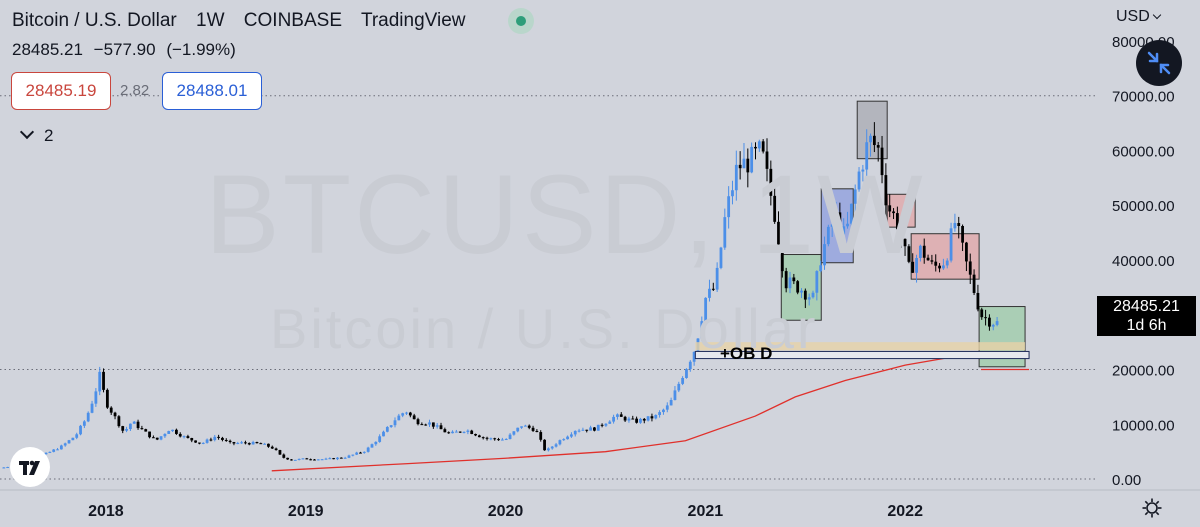 Image resolution: width=1200 pixels, height=527 pixels. I want to click on tan-zone, so click(860, 346).